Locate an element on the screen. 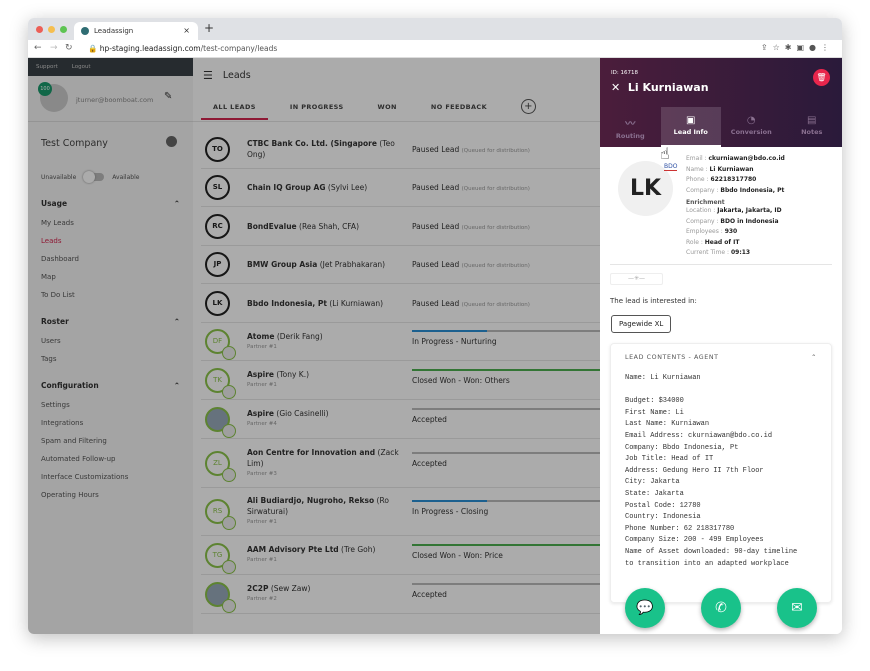 This screenshot has height=671, width=870. sidebar-item-users: Users is located at coordinates (51, 341).